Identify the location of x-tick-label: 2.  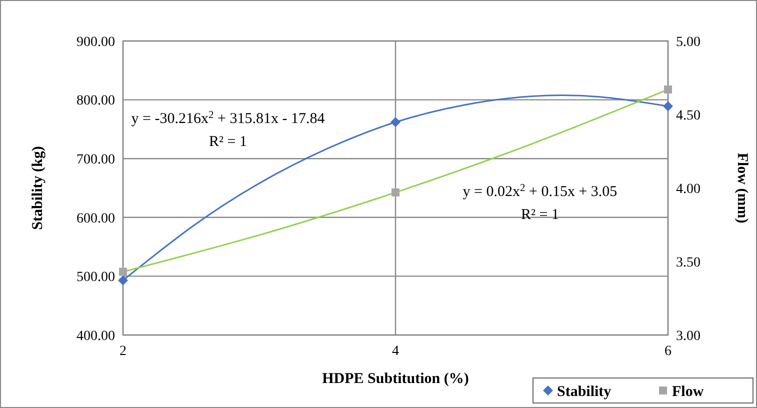
(123, 351).